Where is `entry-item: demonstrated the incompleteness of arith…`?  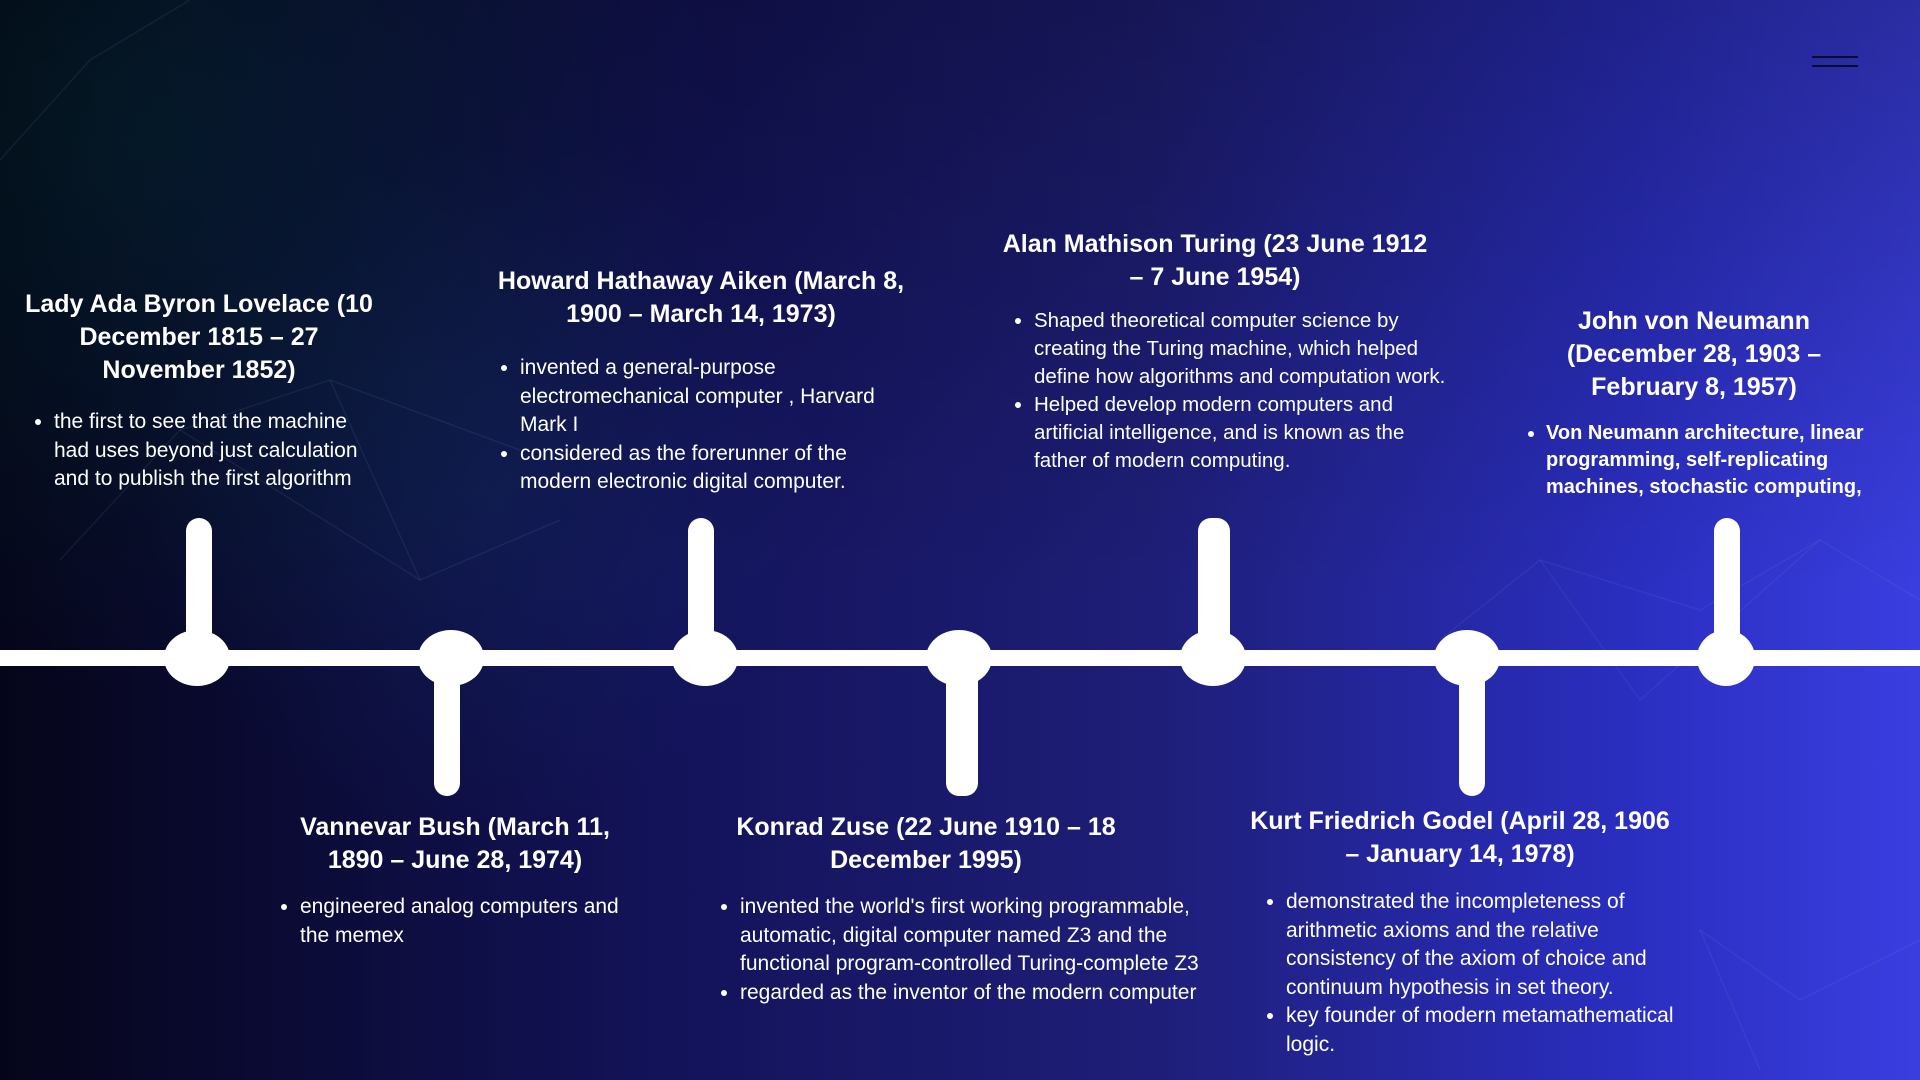 entry-item: demonstrated the incompleteness of arith… is located at coordinates (1496, 945).